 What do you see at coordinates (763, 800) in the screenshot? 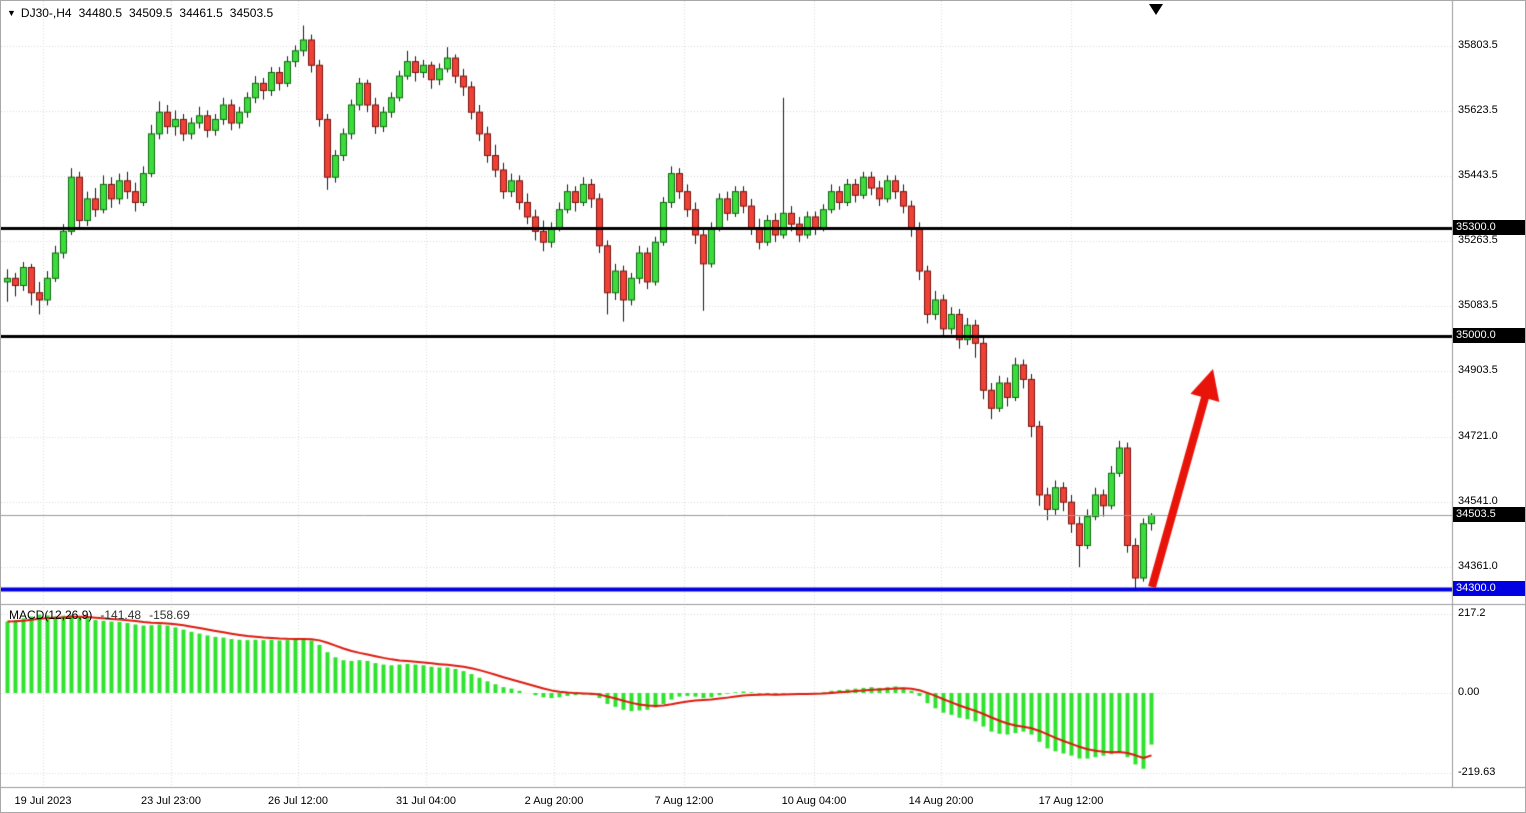
I see `time-axis` at bounding box center [763, 800].